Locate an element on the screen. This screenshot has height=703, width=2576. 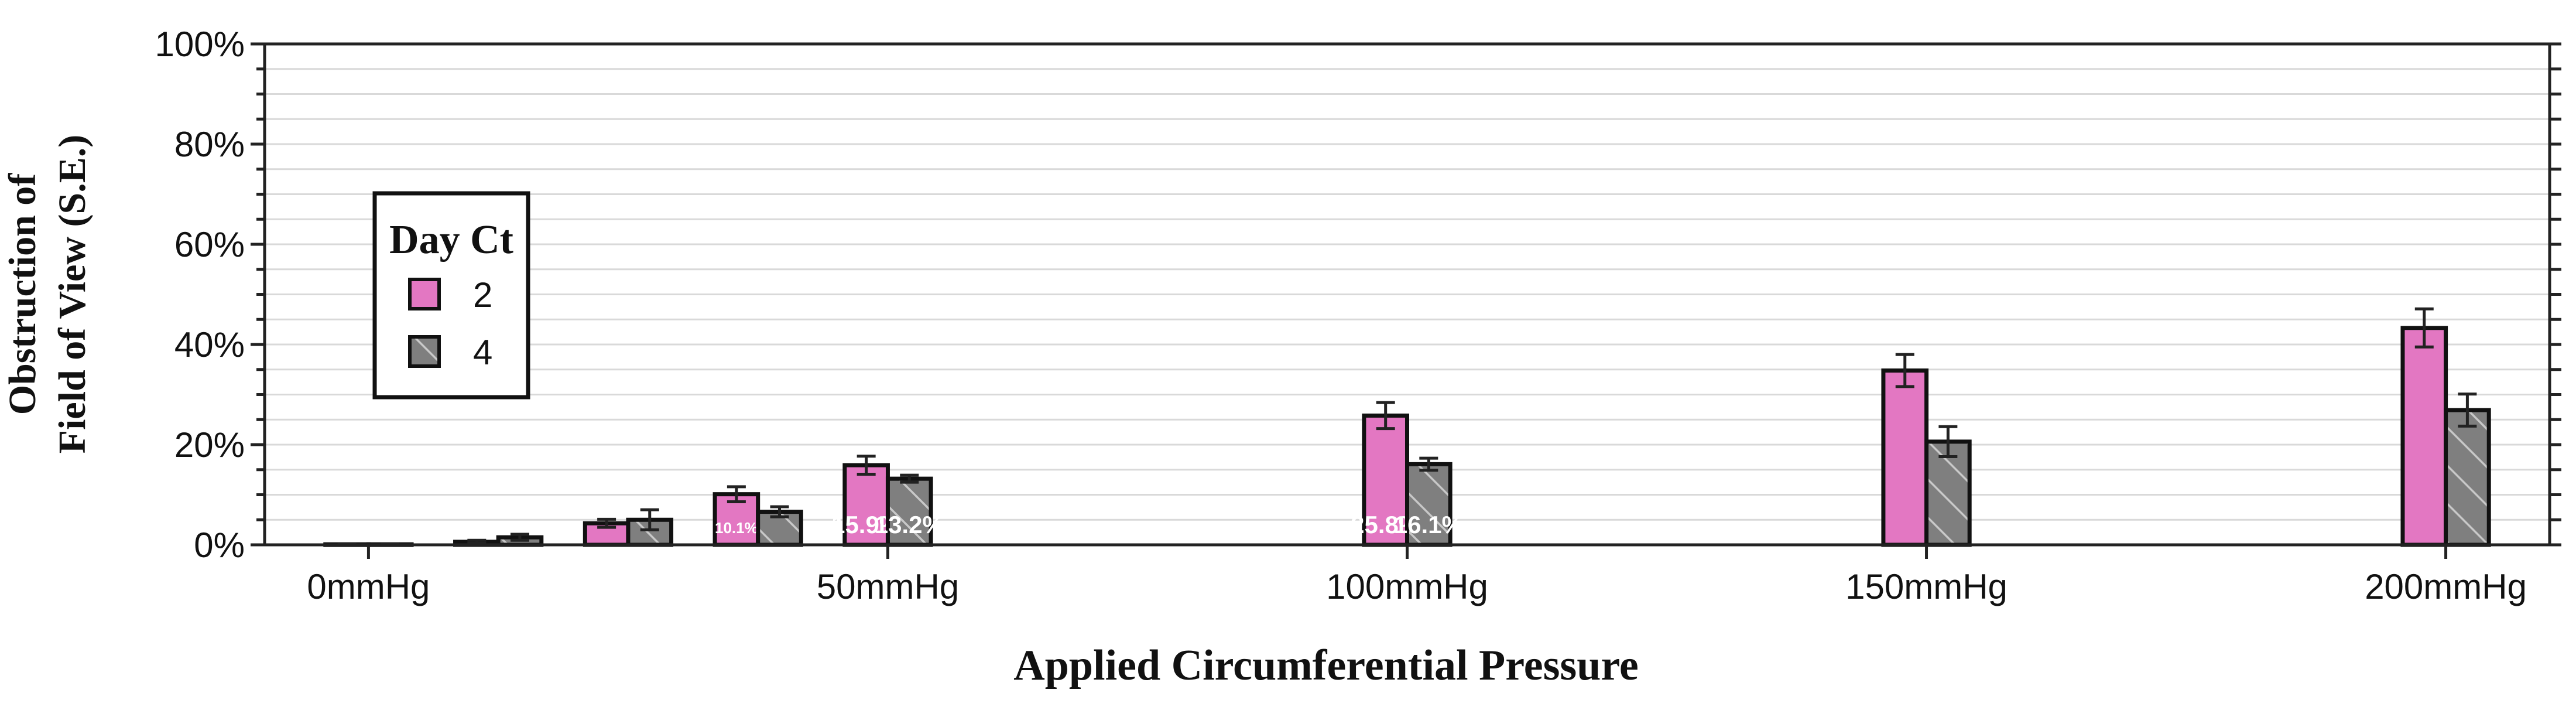
y-tick-label: 60% is located at coordinates (209, 244).